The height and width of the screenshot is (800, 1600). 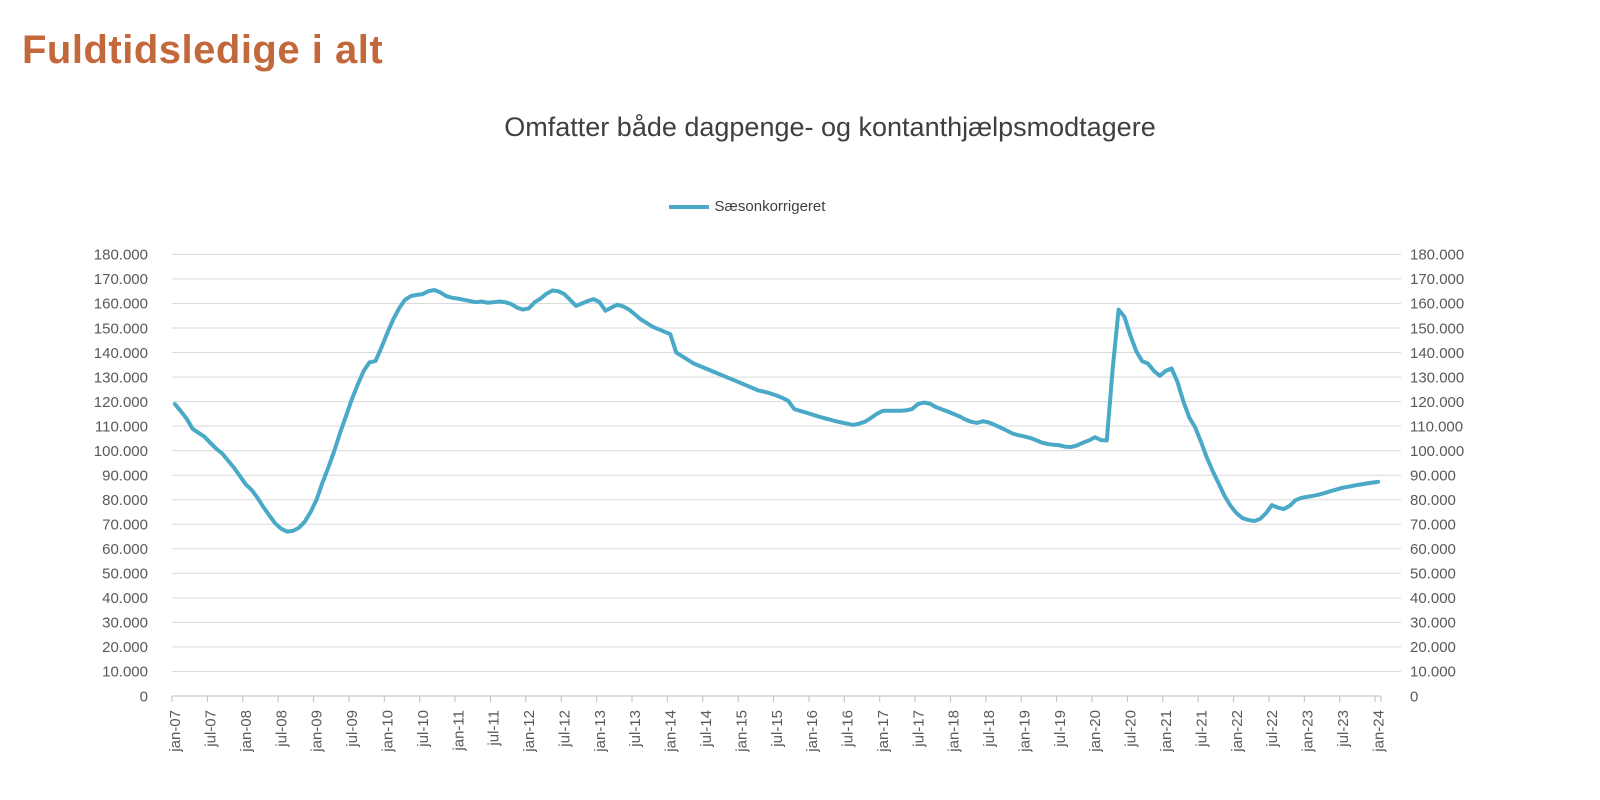 I want to click on svg-text: jan-22, so click(x=1237, y=731).